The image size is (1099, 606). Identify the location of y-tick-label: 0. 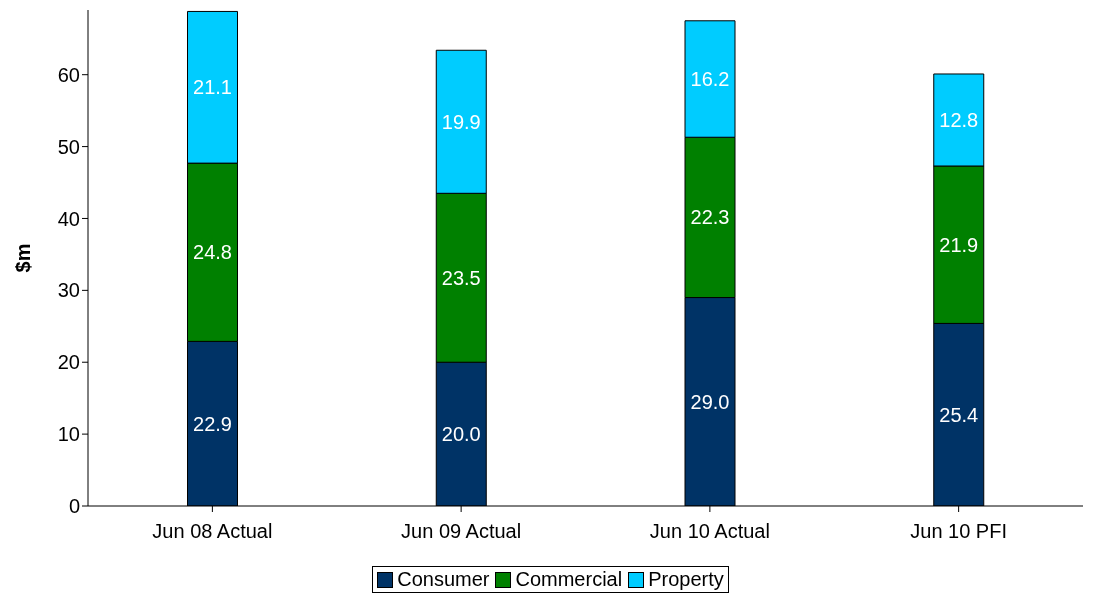
(74, 506).